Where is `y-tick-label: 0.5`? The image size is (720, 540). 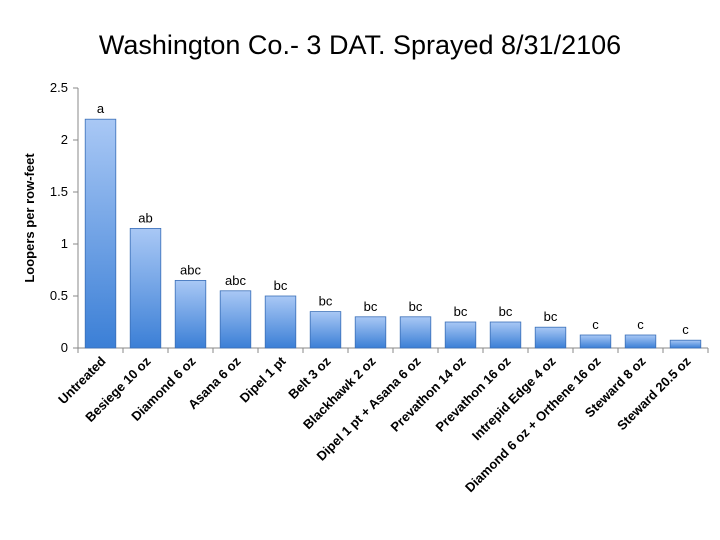
y-tick-label: 0.5 is located at coordinates (59, 295).